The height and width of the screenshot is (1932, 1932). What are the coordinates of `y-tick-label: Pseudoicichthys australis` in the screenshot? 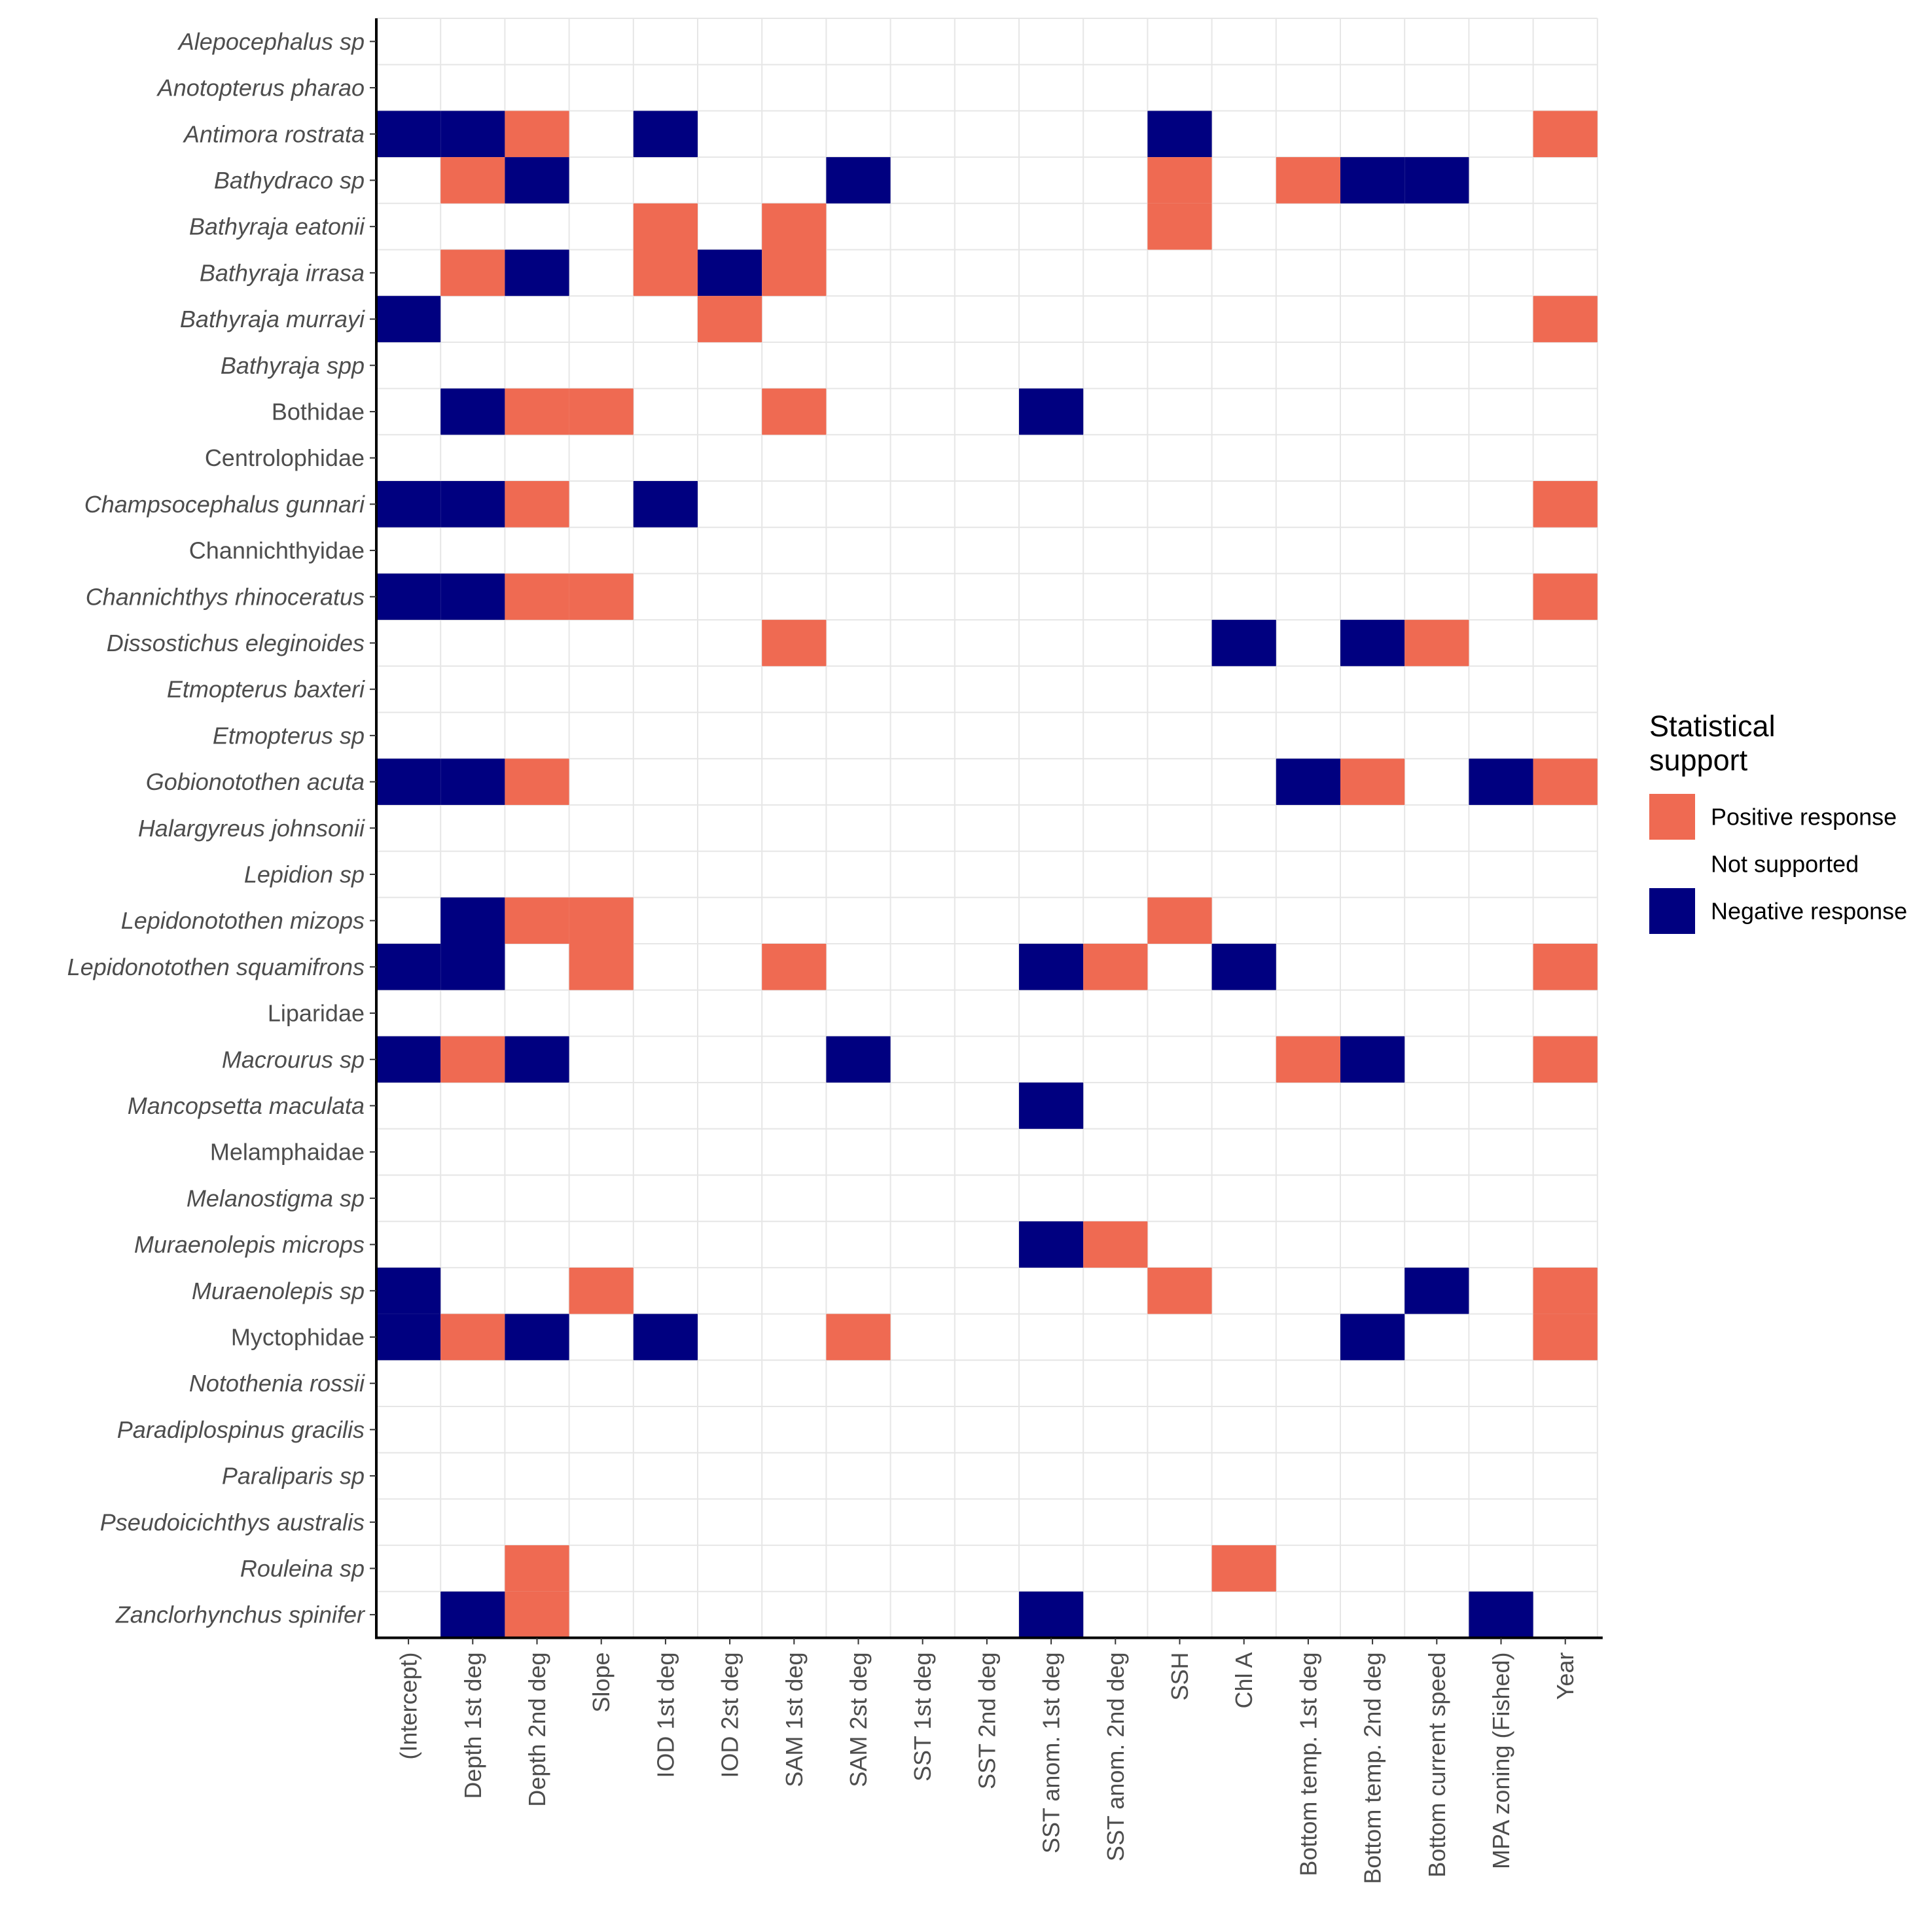 It's located at (232, 1522).